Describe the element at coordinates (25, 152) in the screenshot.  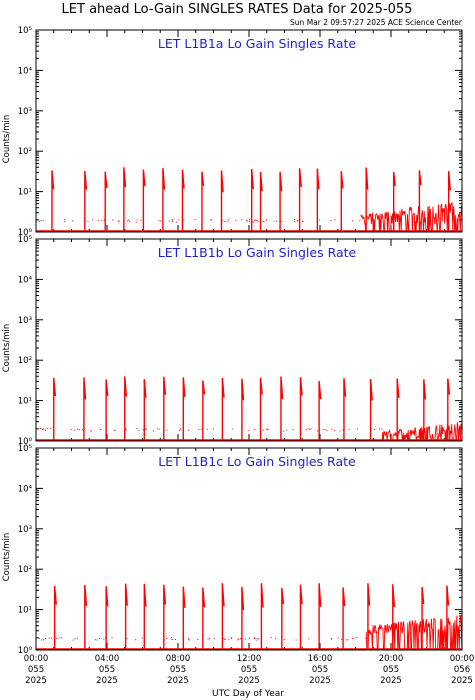
I see `y-tick-label: 10²` at that location.